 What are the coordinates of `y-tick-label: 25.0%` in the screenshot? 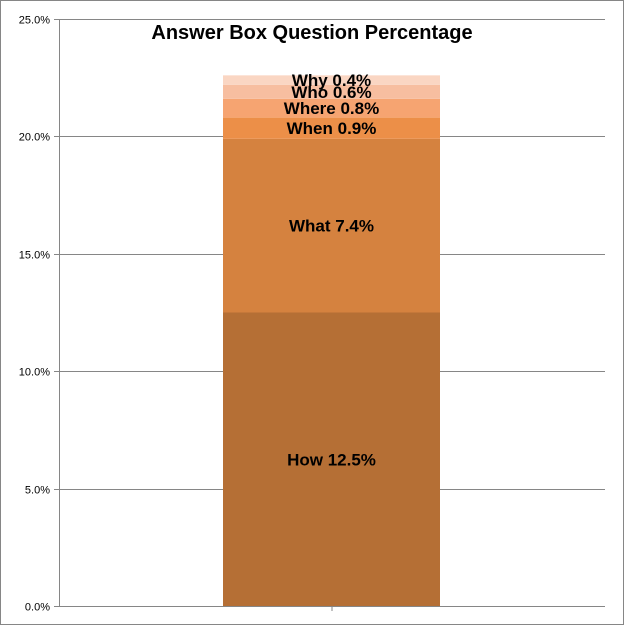 It's located at (34, 21).